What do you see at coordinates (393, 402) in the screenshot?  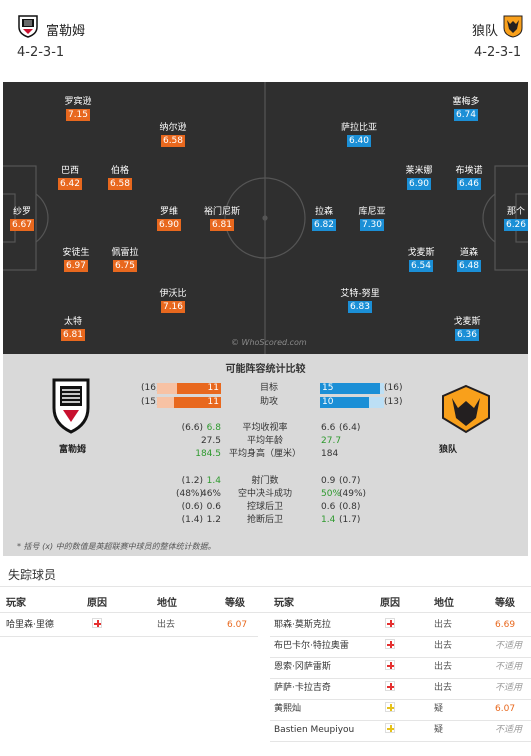 I see `away-season-value: (13)` at bounding box center [393, 402].